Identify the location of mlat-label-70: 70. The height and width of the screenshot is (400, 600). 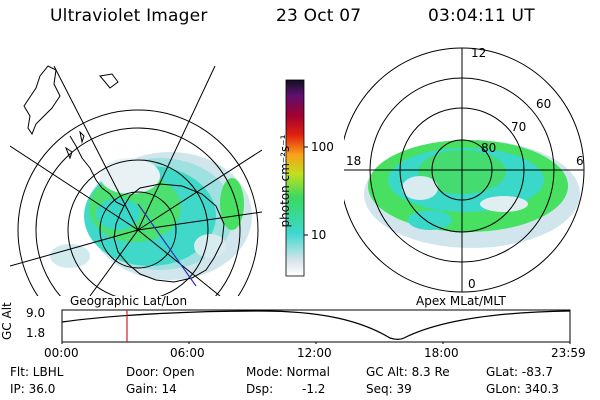
(519, 127).